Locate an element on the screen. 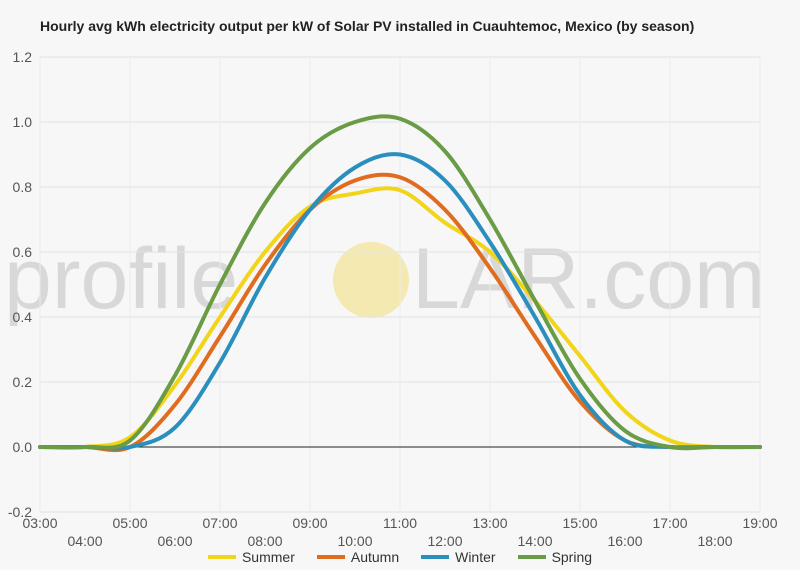  x-tick-label: 10:00 is located at coordinates (354, 541).